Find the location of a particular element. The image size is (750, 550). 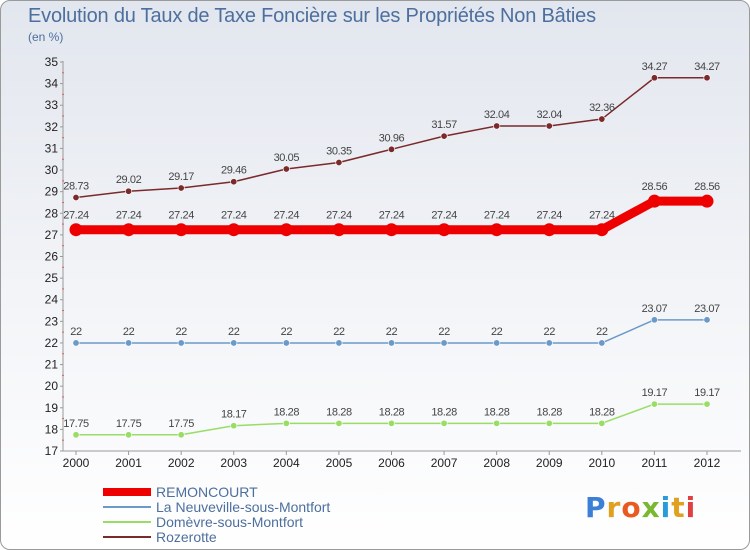

unit-label: (en %) is located at coordinates (46, 37).